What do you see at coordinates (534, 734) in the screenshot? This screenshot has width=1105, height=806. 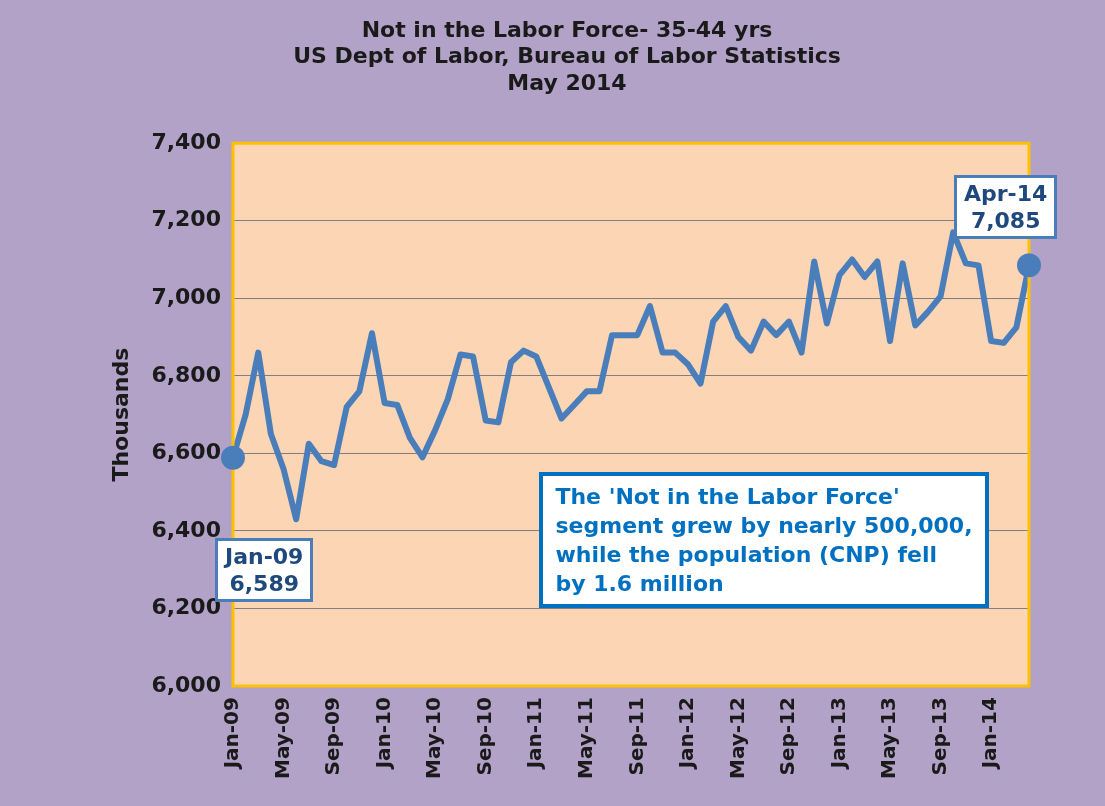 I see `x-tick-label: Jan-11` at bounding box center [534, 734].